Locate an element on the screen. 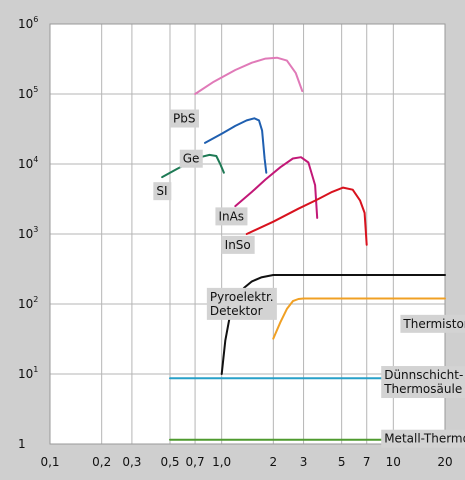 This screenshot has height=480, width=465. x-tick-label: 0,3 is located at coordinates (131, 462).